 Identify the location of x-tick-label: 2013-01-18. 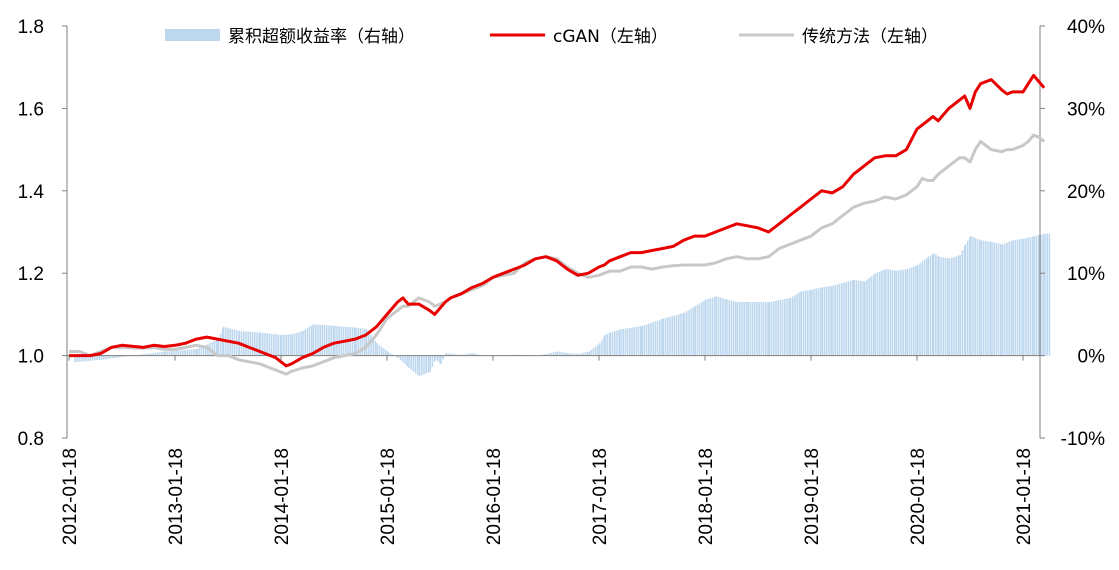
(176, 496).